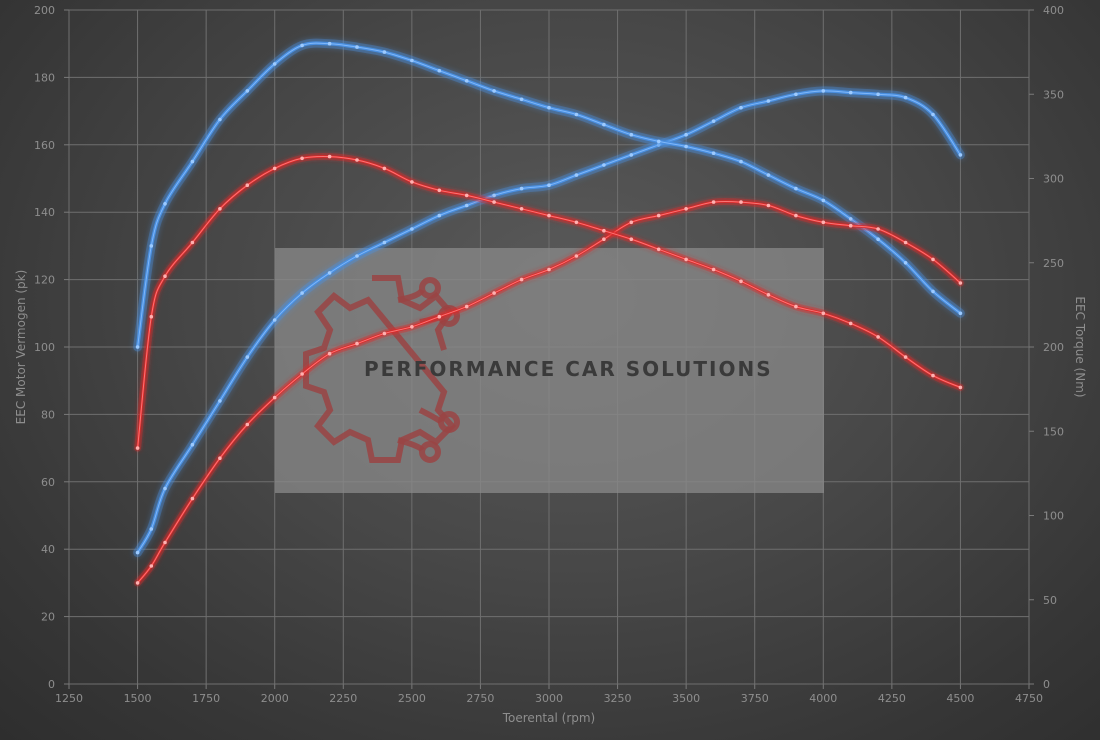 The width and height of the screenshot is (1100, 740). Describe the element at coordinates (48, 482) in the screenshot. I see `y-left-tick-label: 60` at that location.